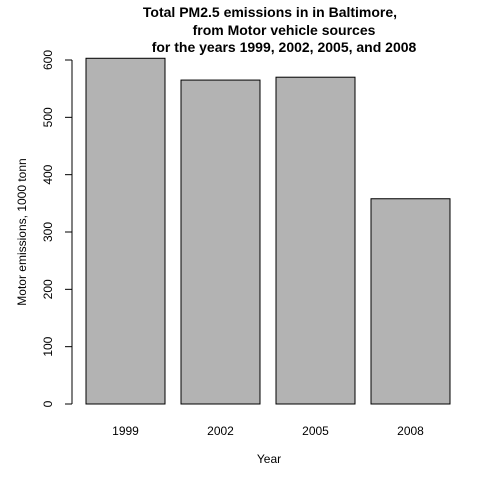  What do you see at coordinates (284, 47) in the screenshot?
I see `chart-title-line-3: for the years 1999, 2002, 2005, and 2008` at bounding box center [284, 47].